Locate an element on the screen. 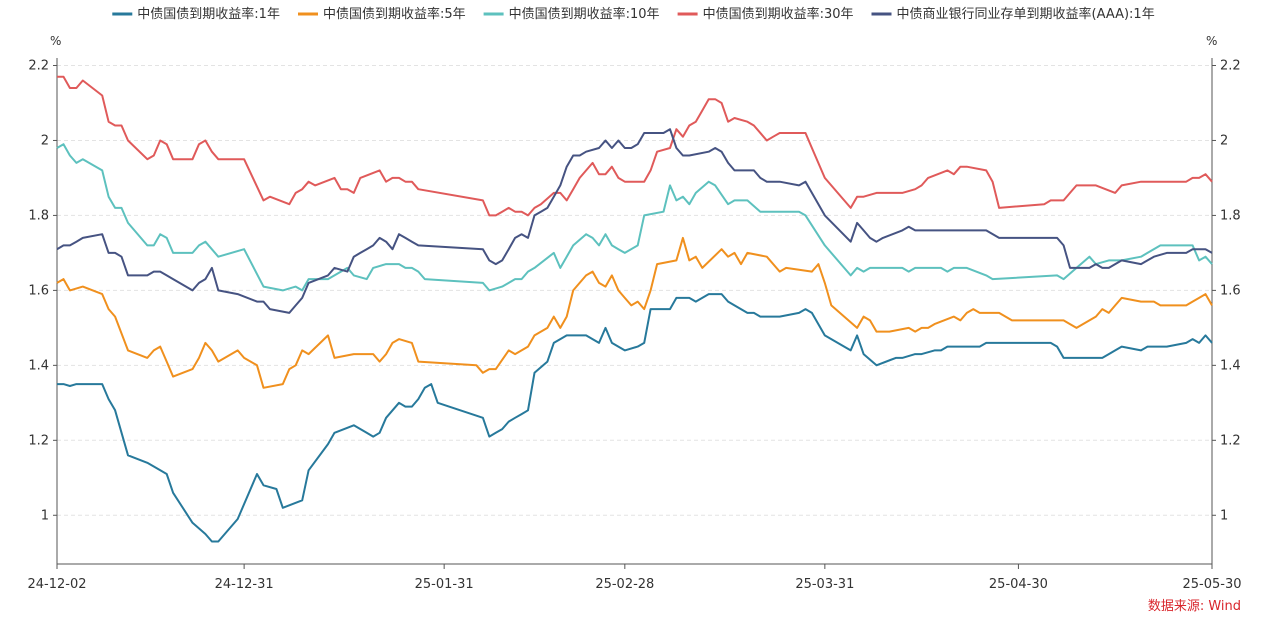 Image resolution: width=1267 pixels, height=622 pixels. y-tick-label-right: 1.4 is located at coordinates (1230, 365).